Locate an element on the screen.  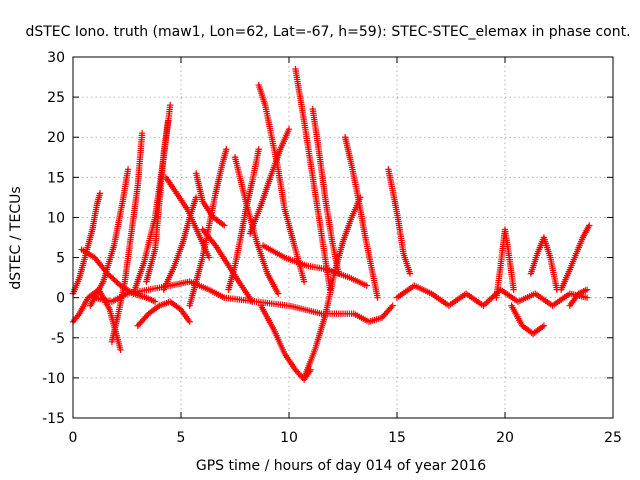
x-tick-label: 20 is located at coordinates (505, 438).